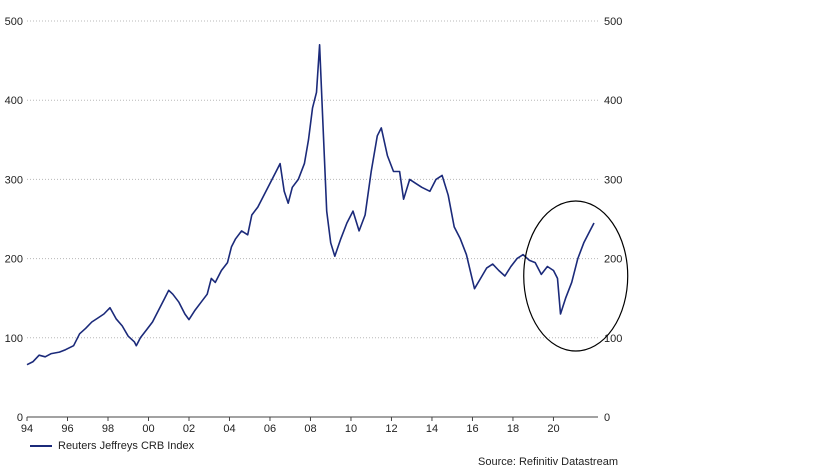  What do you see at coordinates (310, 429) in the screenshot?
I see `x-tick-08: 08` at bounding box center [310, 429].